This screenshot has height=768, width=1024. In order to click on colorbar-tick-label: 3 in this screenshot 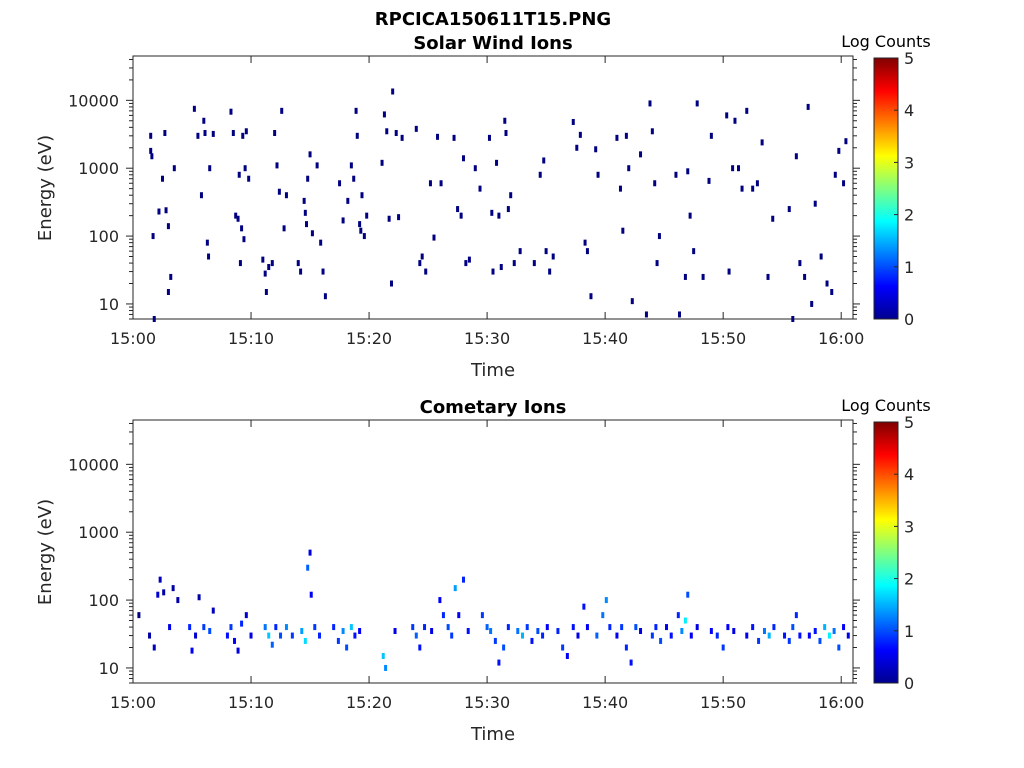, I will do `click(909, 526)`.